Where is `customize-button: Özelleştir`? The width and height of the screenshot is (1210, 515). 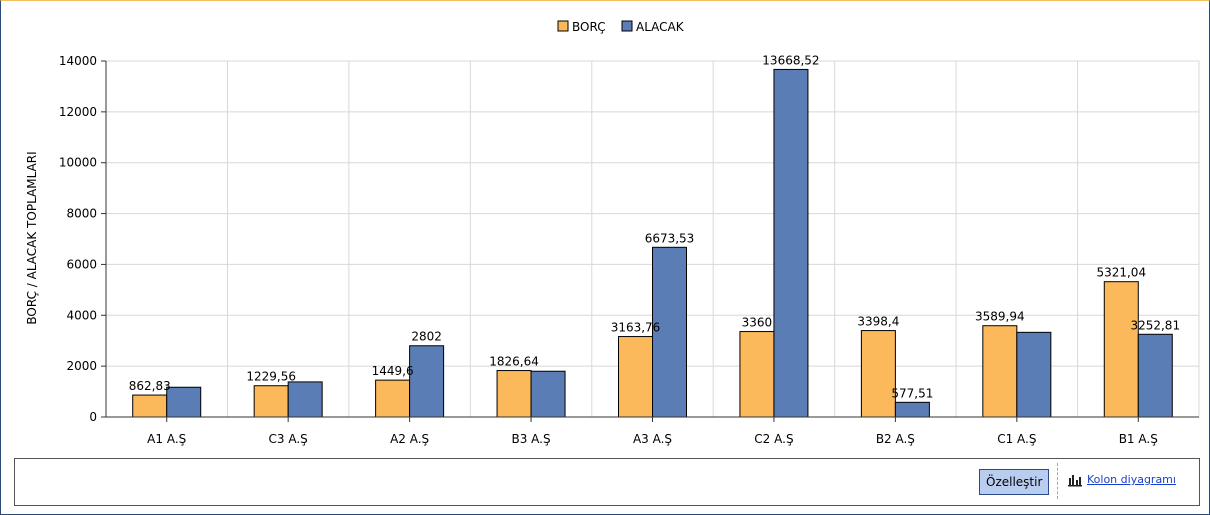
customize-button: Özelleştir is located at coordinates (1014, 482).